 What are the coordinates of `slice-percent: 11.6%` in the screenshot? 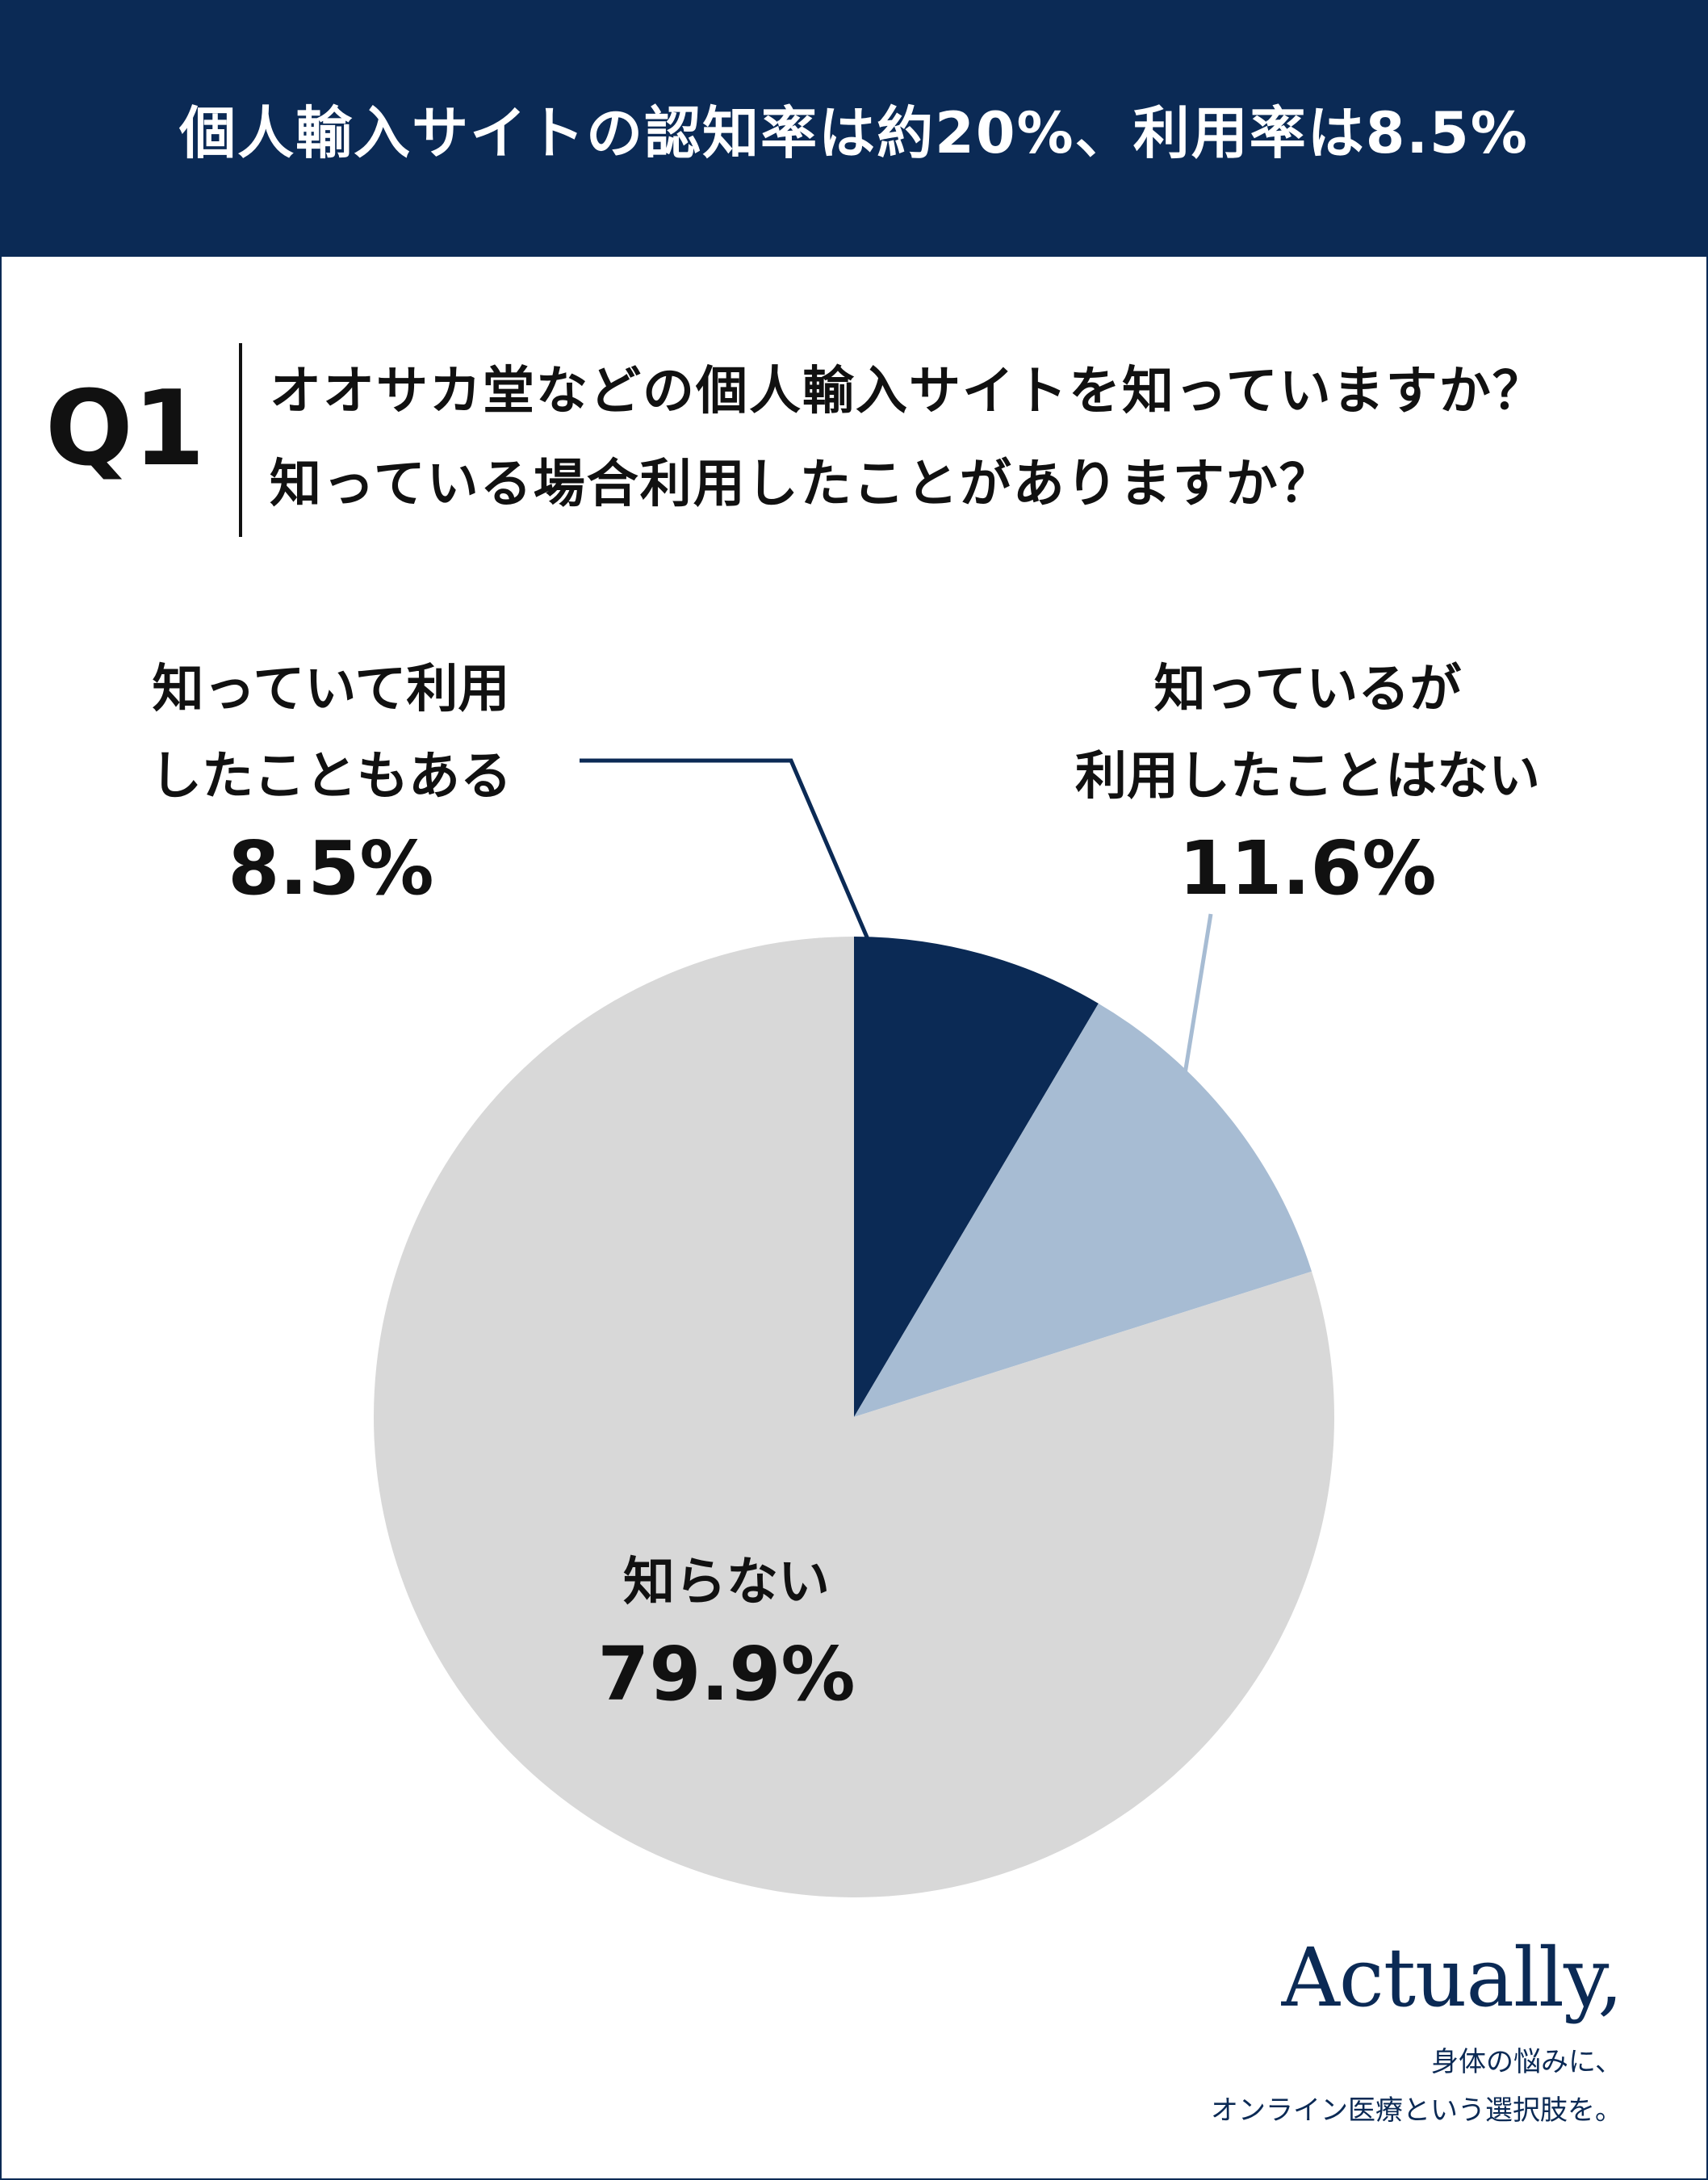 It's located at (1308, 868).